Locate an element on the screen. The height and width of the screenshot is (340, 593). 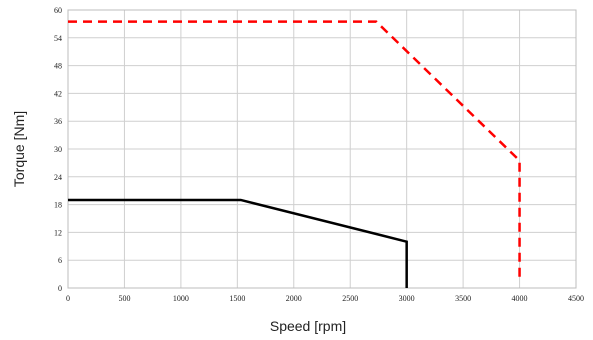
y-tick-label: 30 is located at coordinates (58, 149).